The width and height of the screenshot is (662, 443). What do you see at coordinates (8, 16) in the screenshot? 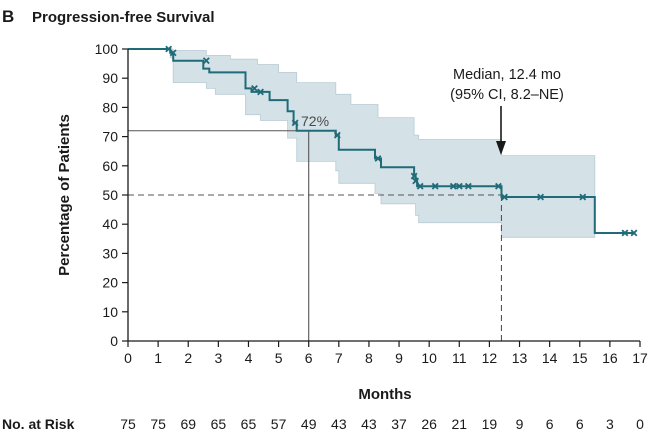
I see `panel-letter: B` at bounding box center [8, 16].